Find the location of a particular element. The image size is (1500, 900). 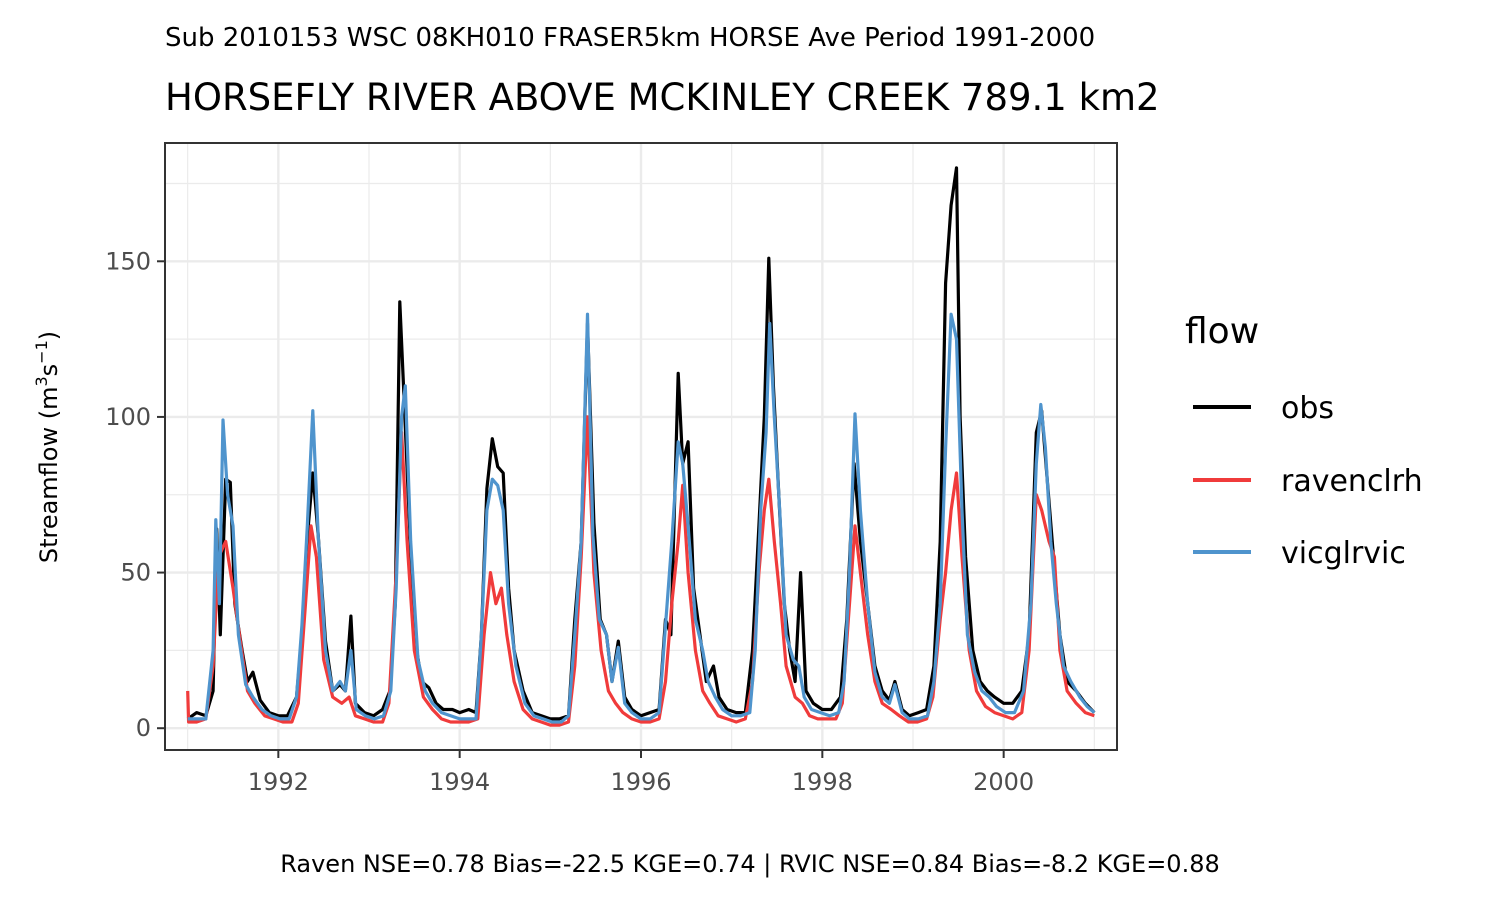

legend-item-vicglrvic: vicglrvic is located at coordinates (1299, 553).